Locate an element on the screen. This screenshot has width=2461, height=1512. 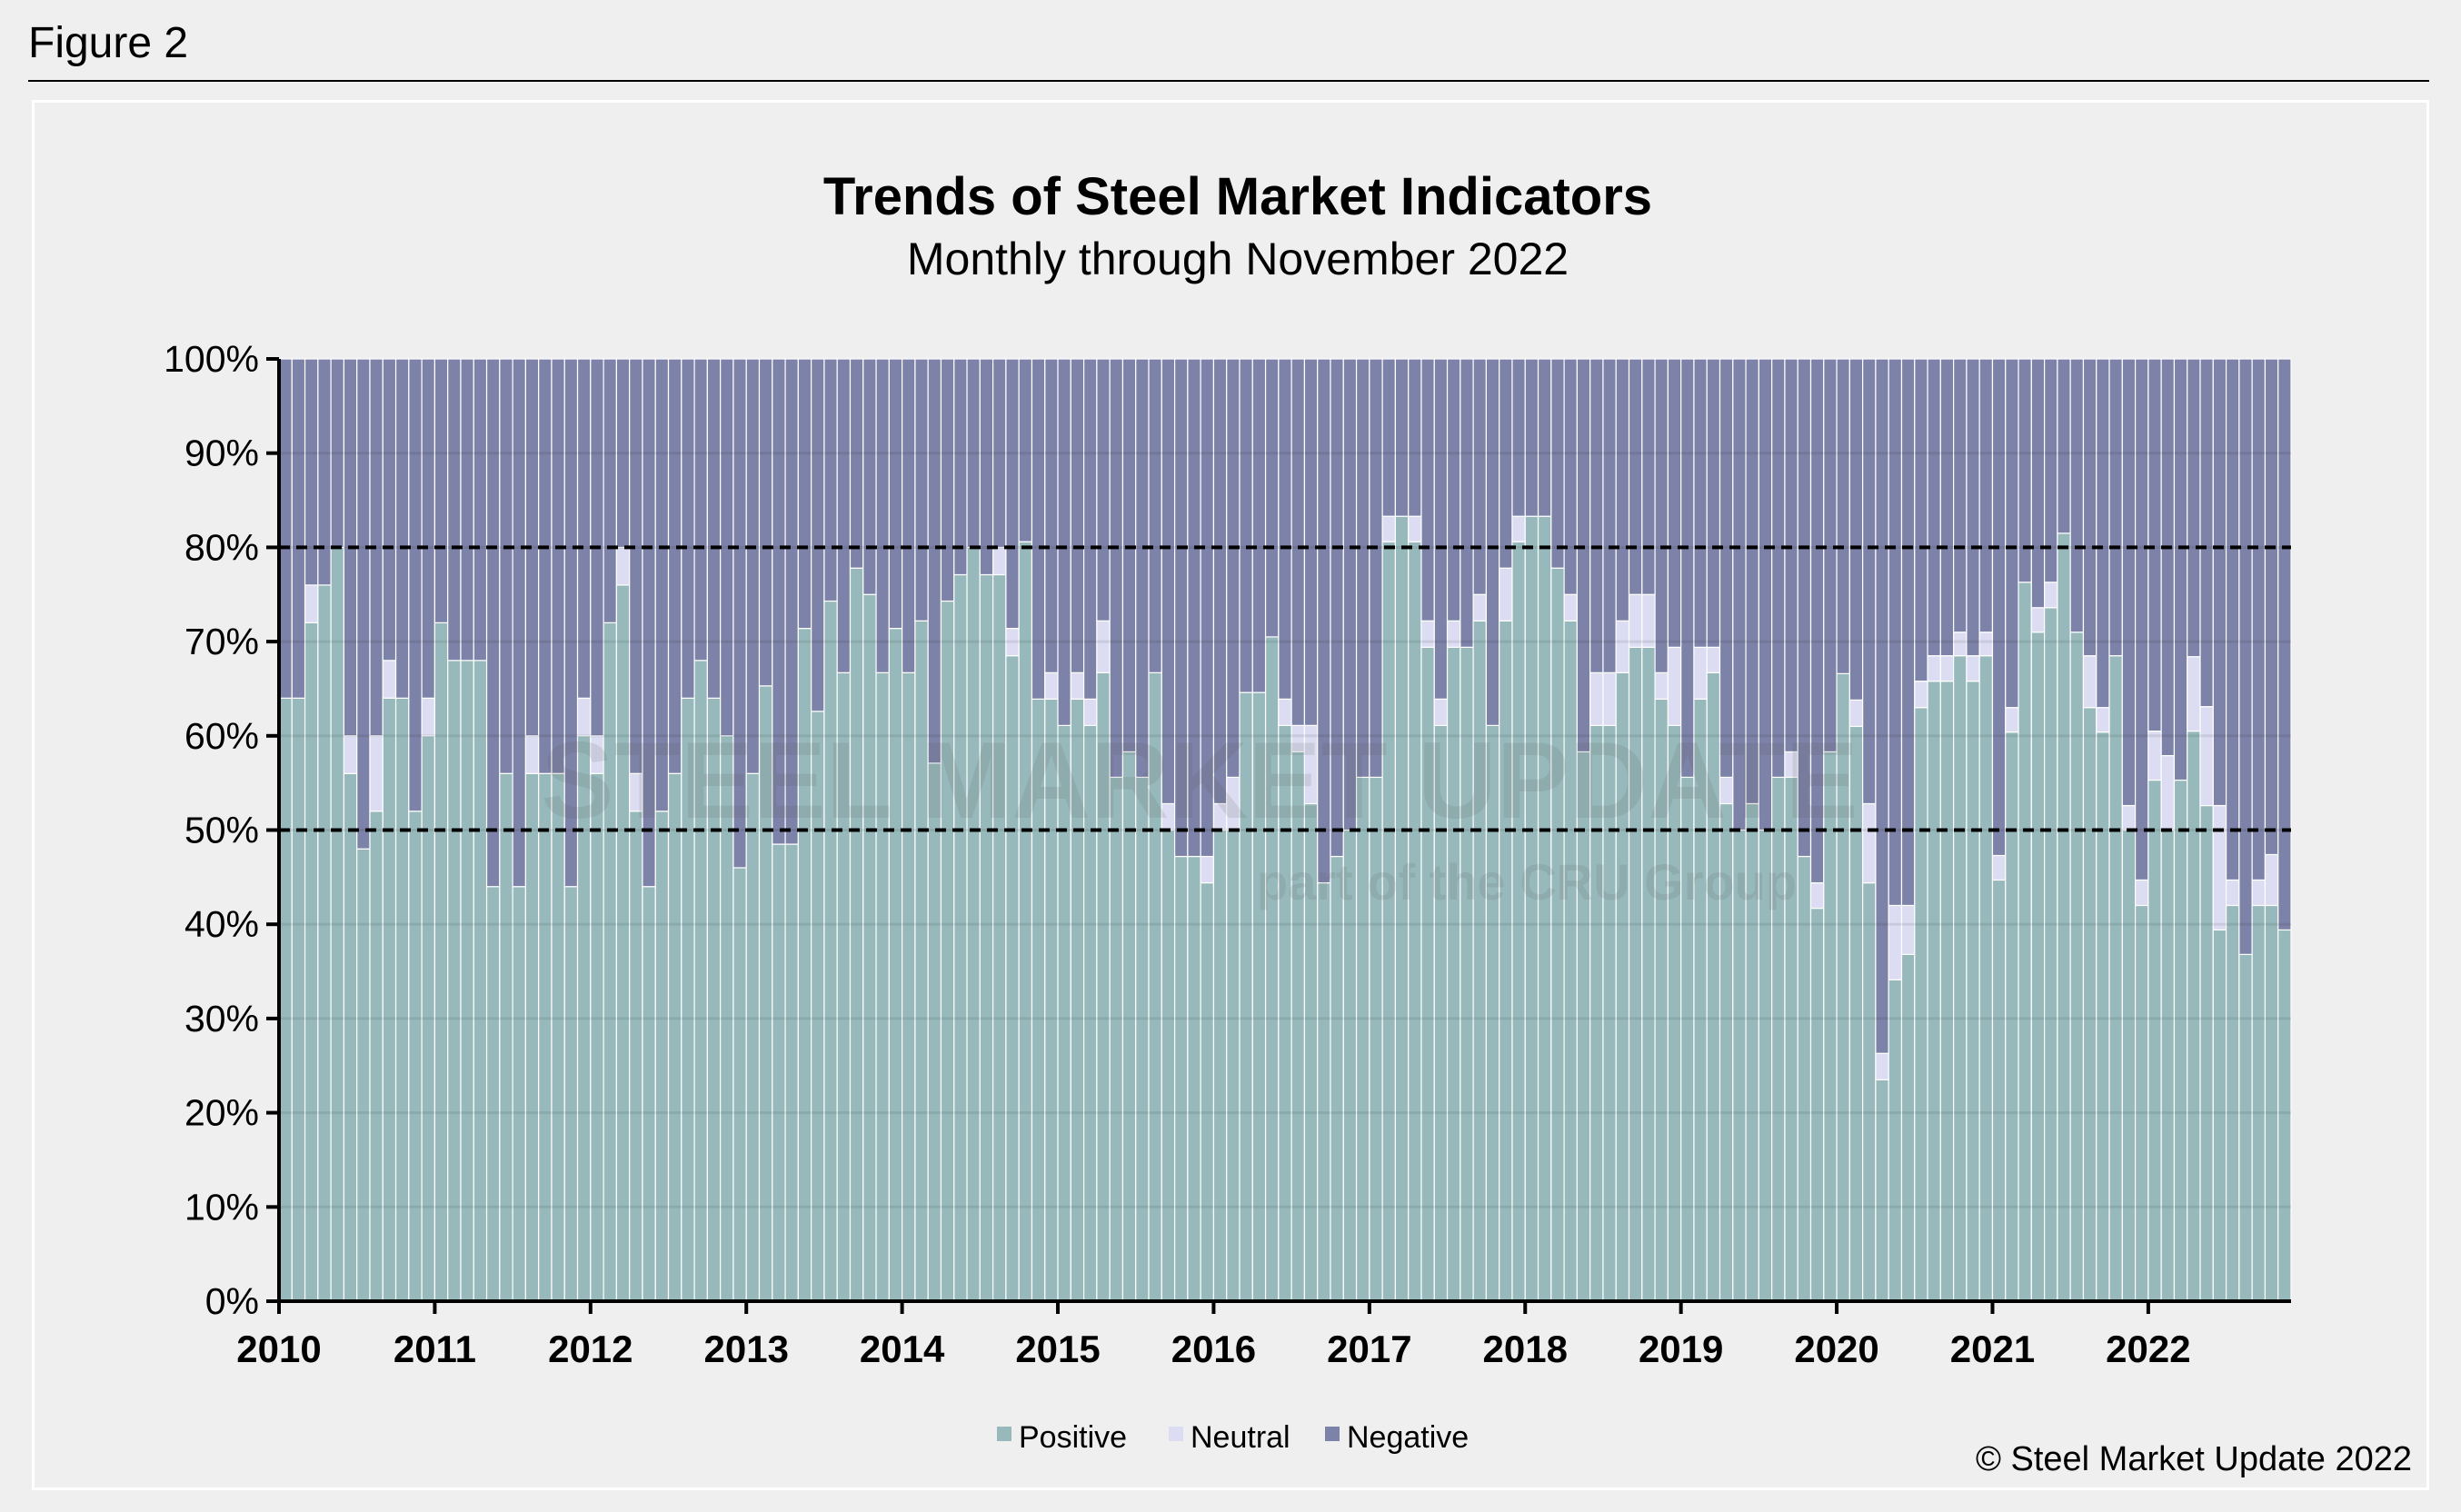
legend: Positive Neutral Negative is located at coordinates (1233, 1437).